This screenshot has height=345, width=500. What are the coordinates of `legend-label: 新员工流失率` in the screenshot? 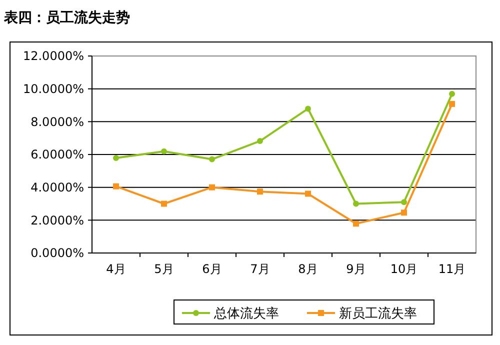 It's located at (378, 314).